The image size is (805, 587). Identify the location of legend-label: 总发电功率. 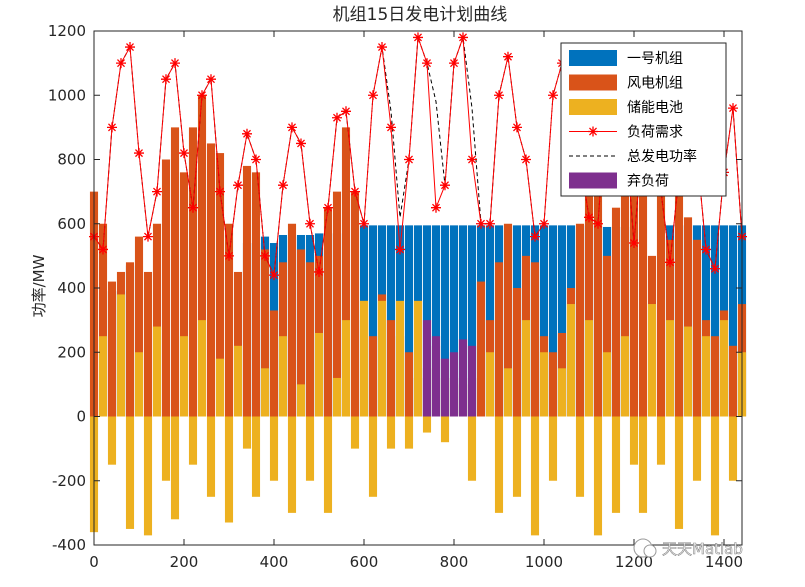
(662, 156).